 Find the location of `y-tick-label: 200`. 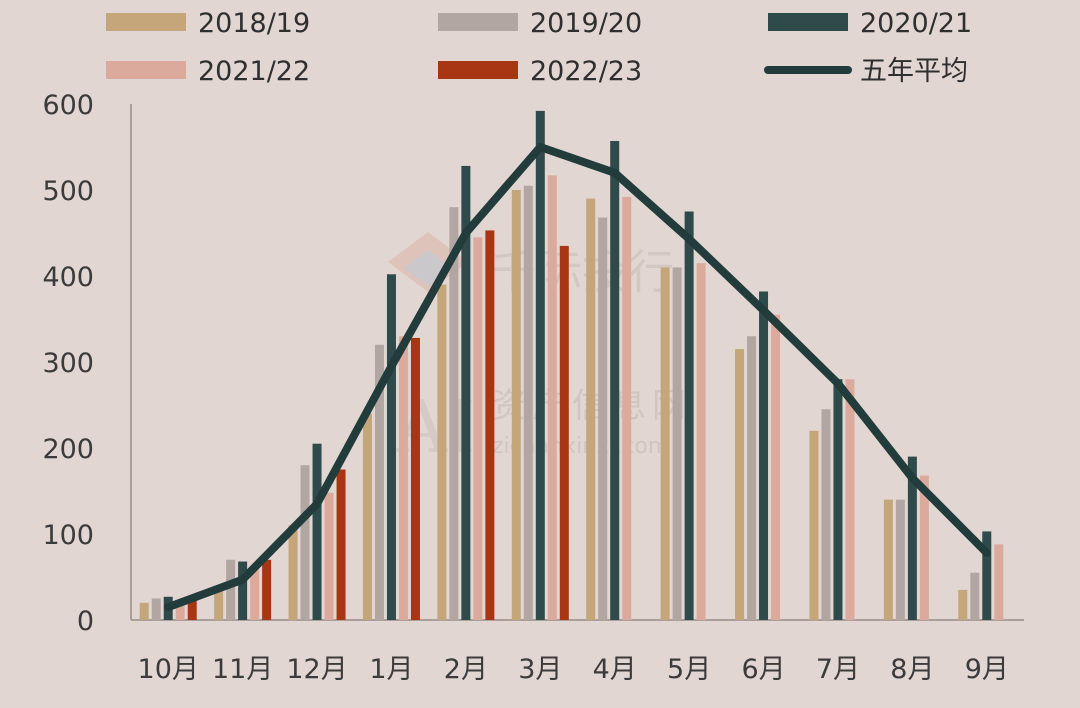

y-tick-label: 200 is located at coordinates (68, 449).